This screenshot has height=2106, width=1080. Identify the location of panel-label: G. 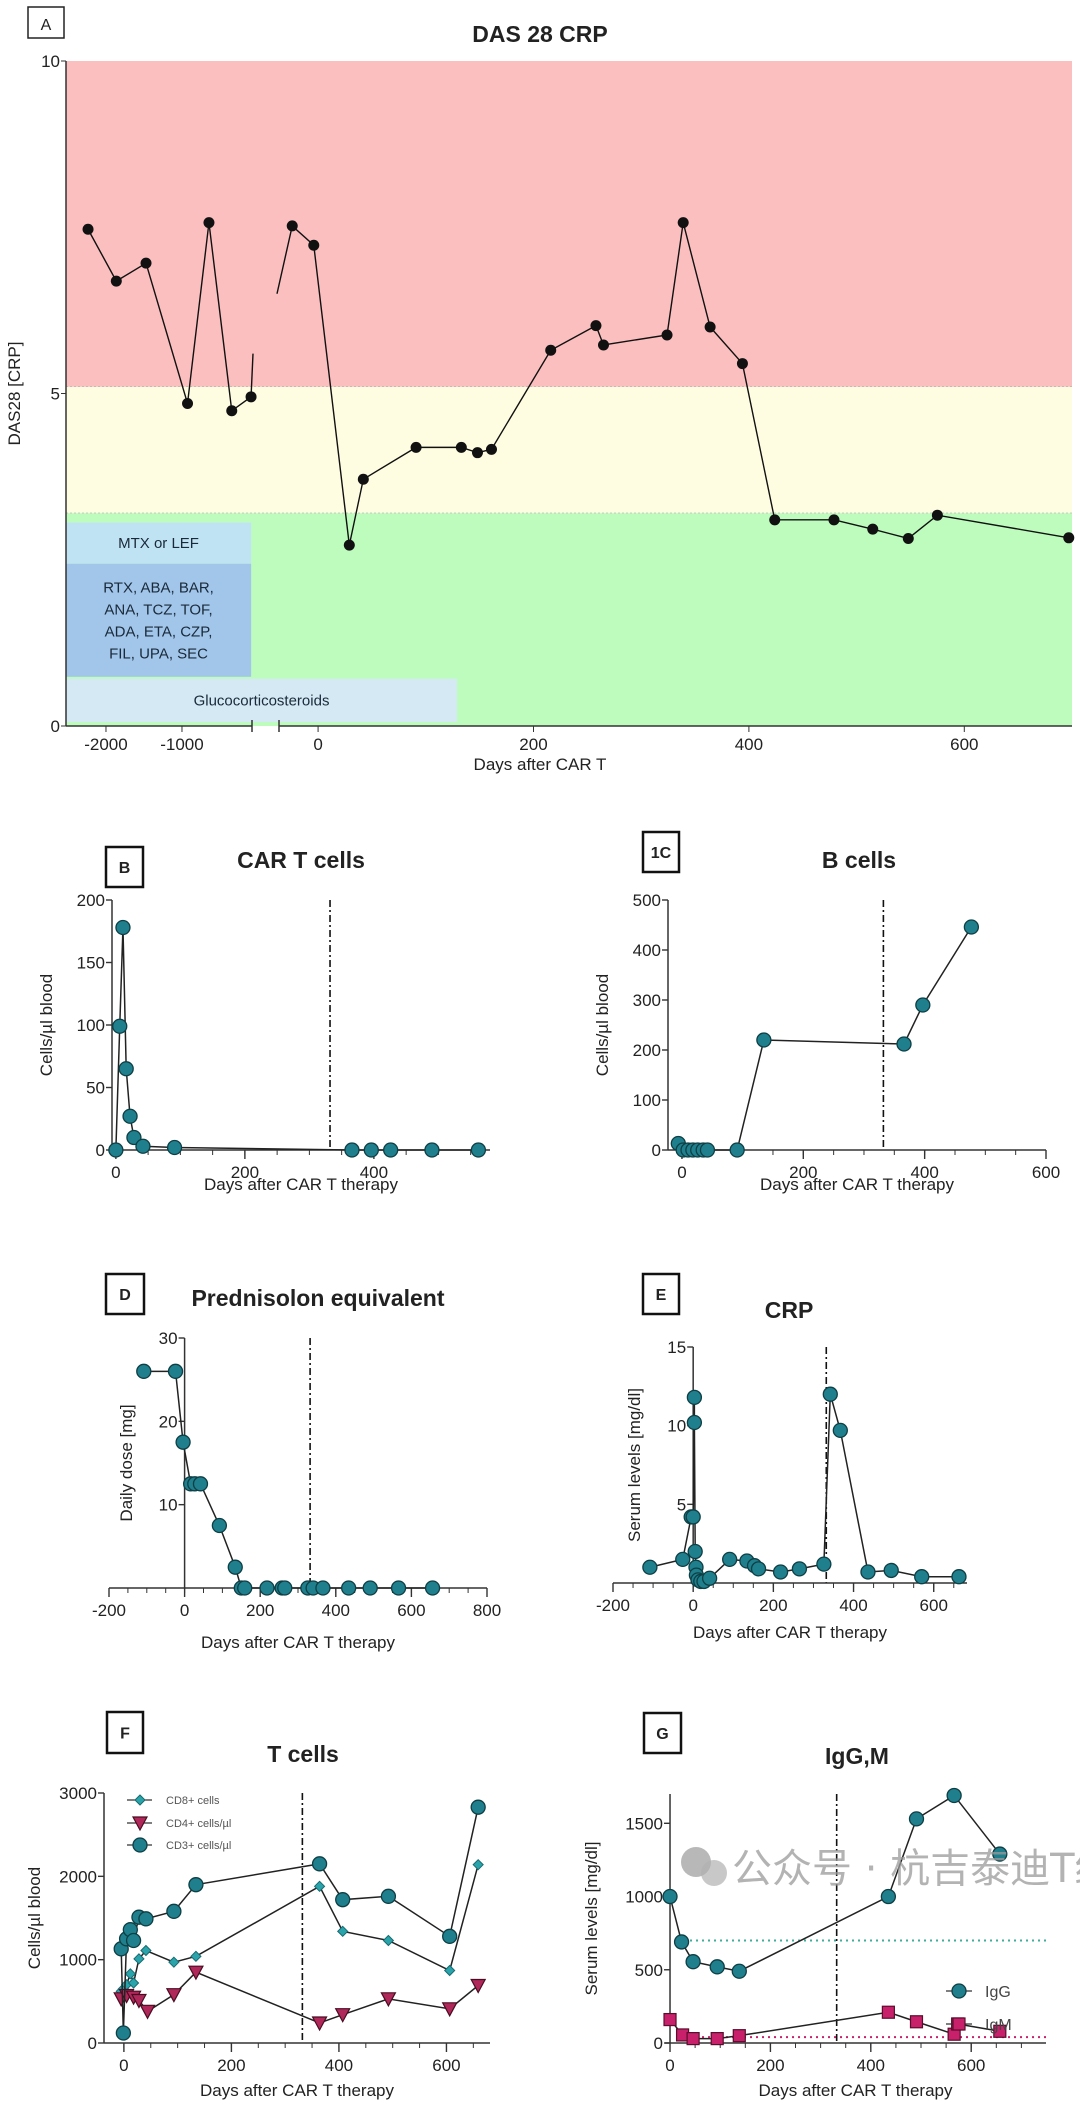
(662, 1734).